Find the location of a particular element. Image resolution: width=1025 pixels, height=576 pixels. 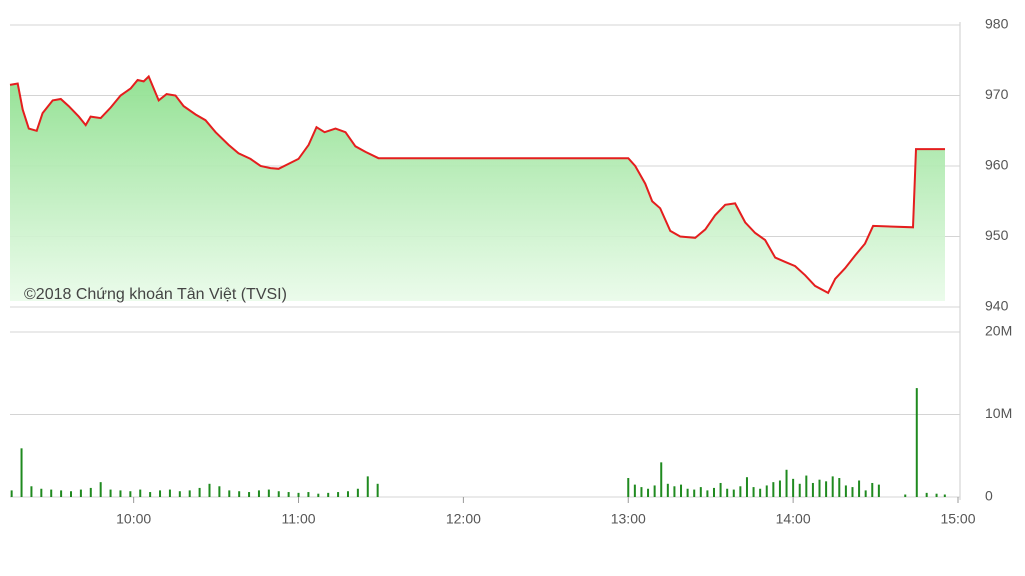

x-tick-label: 15:00 is located at coordinates (957, 519).